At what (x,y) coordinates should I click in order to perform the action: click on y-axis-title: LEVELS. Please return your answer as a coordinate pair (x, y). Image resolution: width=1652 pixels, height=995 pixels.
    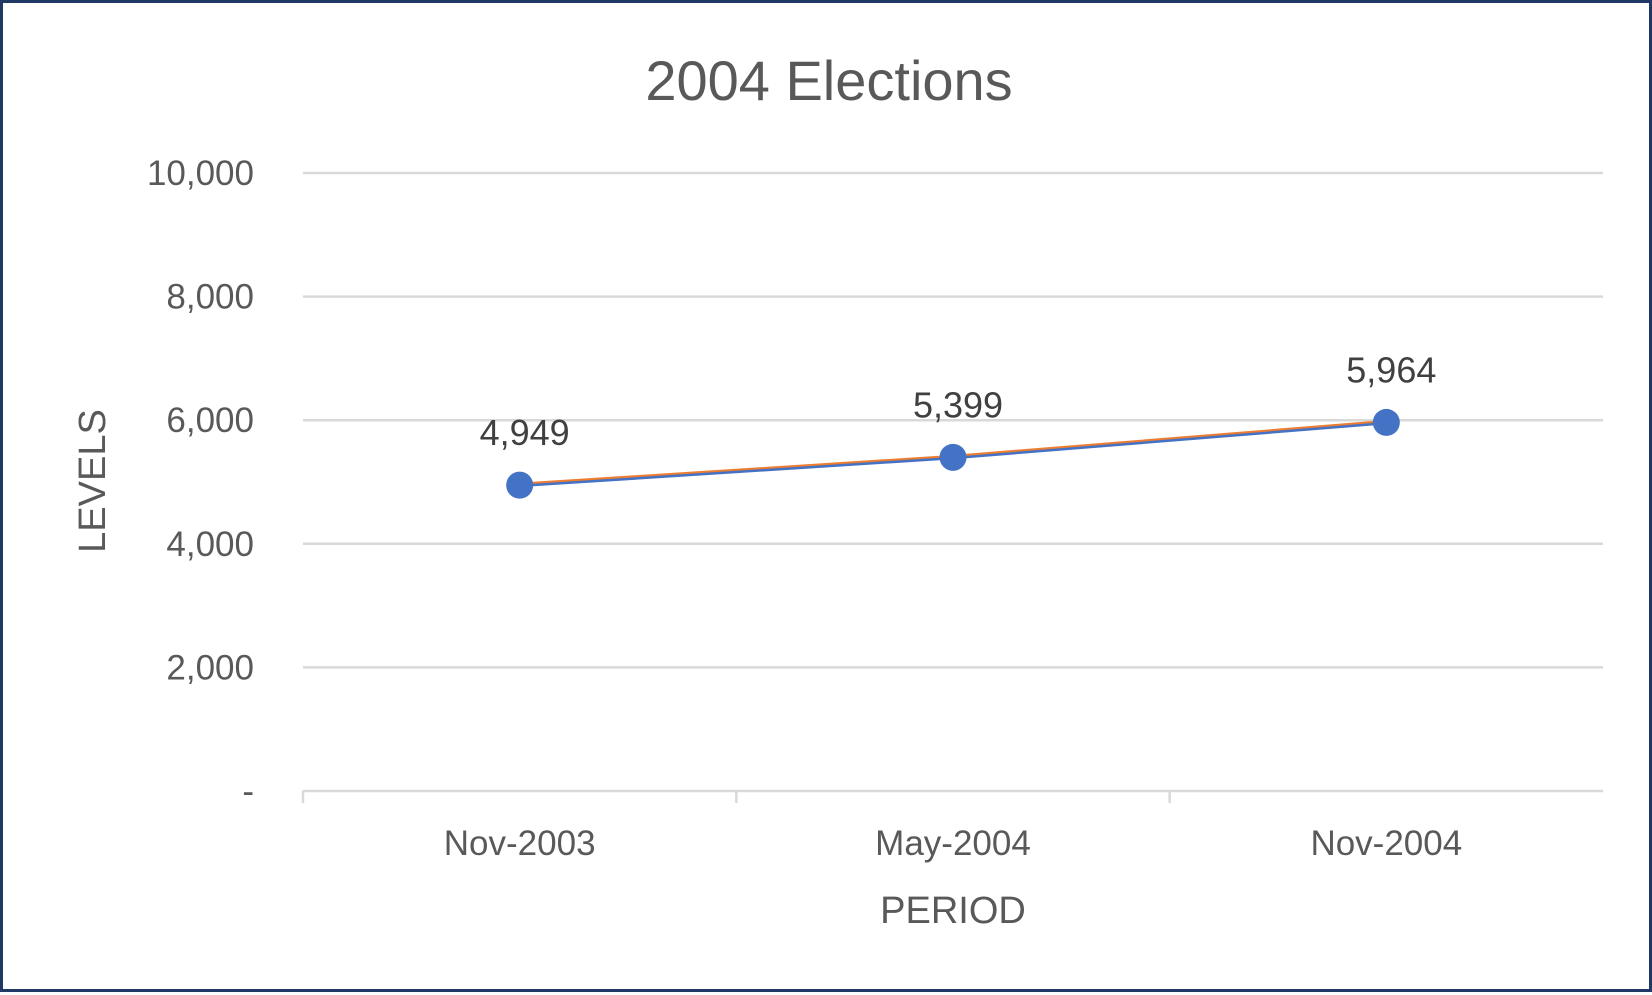
    Looking at the image, I should click on (93, 481).